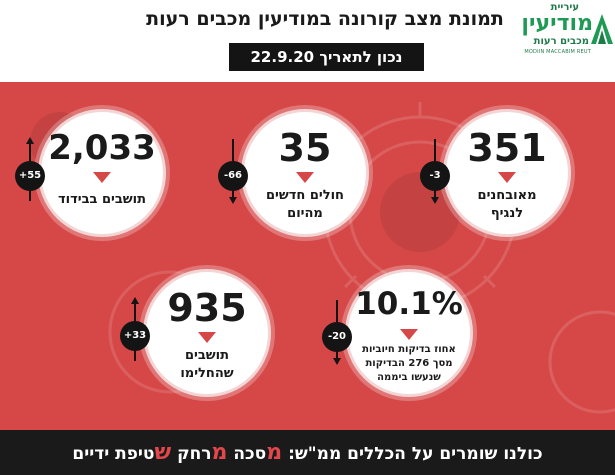 Image resolution: width=615 pixels, height=475 pixels. I want to click on stat-label: שהחלימו, so click(207, 373).